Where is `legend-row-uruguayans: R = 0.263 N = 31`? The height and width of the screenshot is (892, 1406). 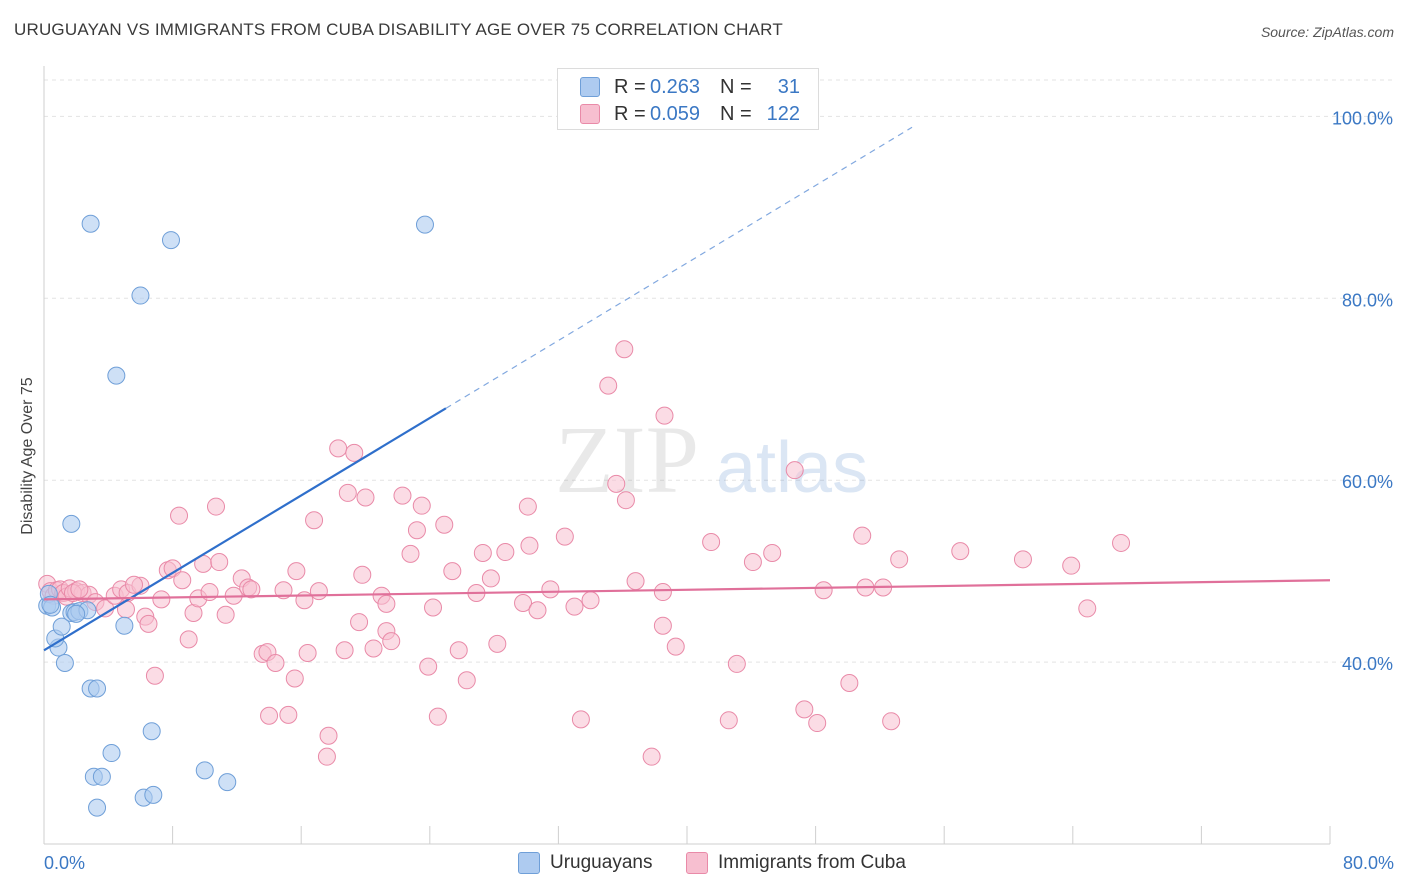
legend-row-uruguayans: R = 0.263 N = 31 is located at coordinates (690, 87).